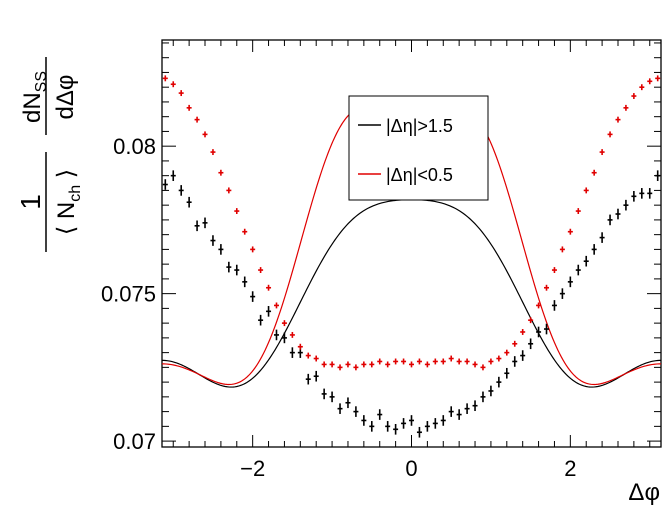  I want to click on x-tick-label: 2, so click(570, 468).